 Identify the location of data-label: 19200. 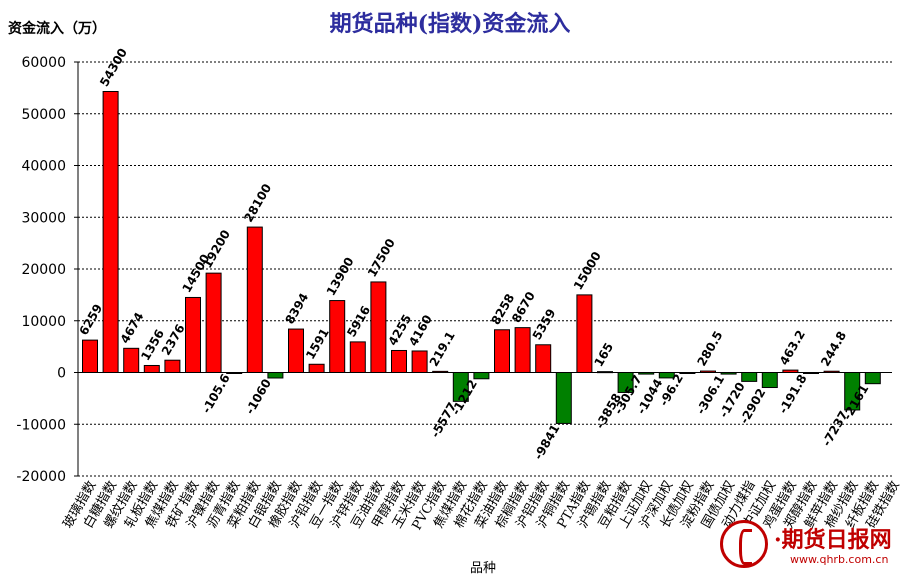
(216, 248).